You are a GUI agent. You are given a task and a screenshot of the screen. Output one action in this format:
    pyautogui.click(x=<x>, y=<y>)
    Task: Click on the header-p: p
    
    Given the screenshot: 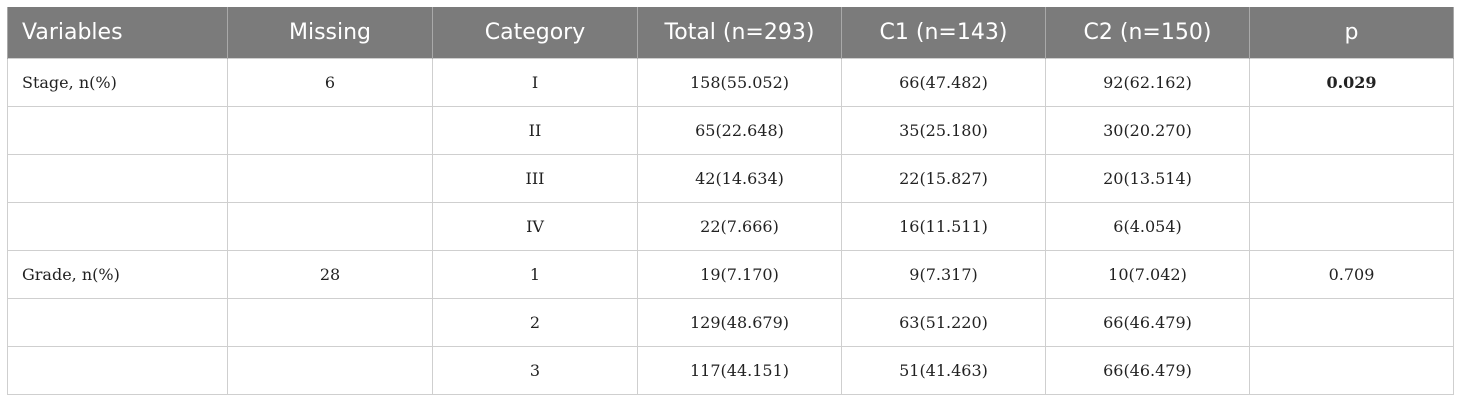 What is the action you would take?
    pyautogui.click(x=1351, y=33)
    